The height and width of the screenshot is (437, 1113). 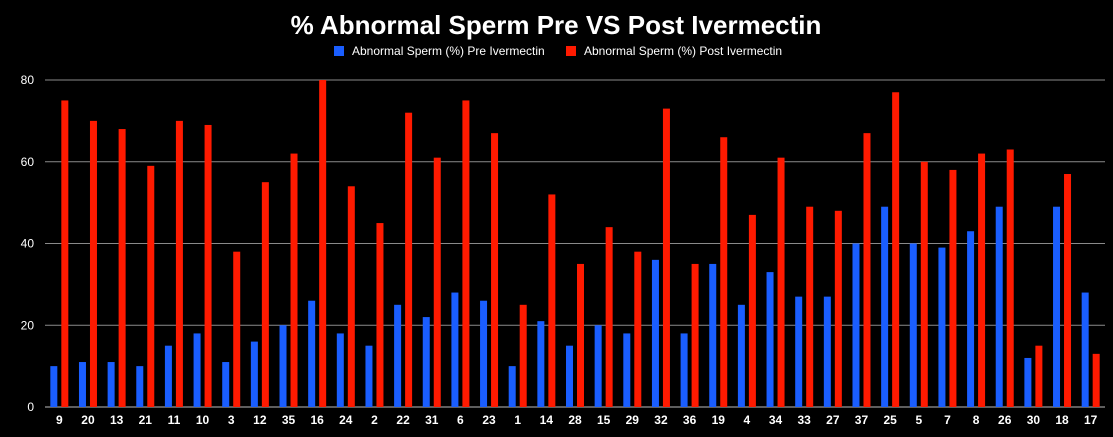 I want to click on x-tick-label: 30, so click(x=1034, y=420).